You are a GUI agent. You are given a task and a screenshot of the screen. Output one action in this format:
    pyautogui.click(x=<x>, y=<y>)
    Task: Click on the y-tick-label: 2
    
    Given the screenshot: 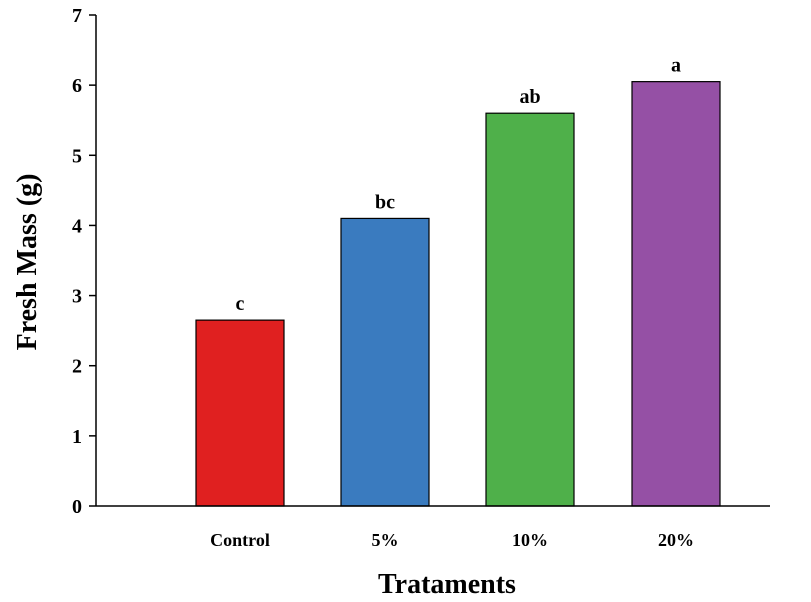 What is the action you would take?
    pyautogui.click(x=77, y=367)
    